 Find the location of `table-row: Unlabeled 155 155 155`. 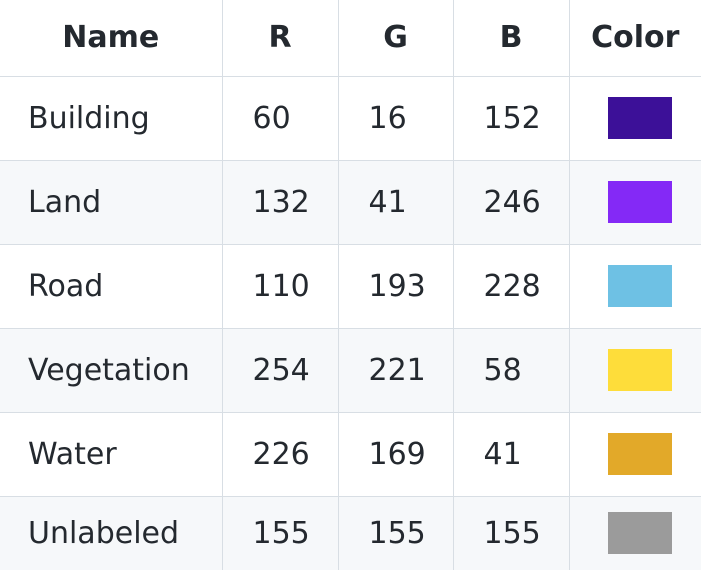

table-row: Unlabeled 155 155 155 is located at coordinates (350, 533).